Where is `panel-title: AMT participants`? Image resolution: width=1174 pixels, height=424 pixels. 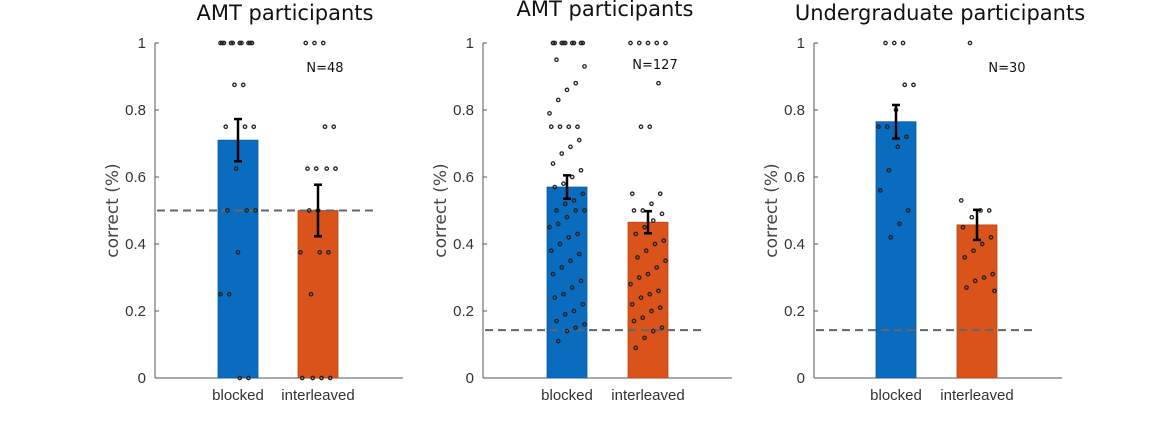 panel-title: AMT participants is located at coordinates (605, 10).